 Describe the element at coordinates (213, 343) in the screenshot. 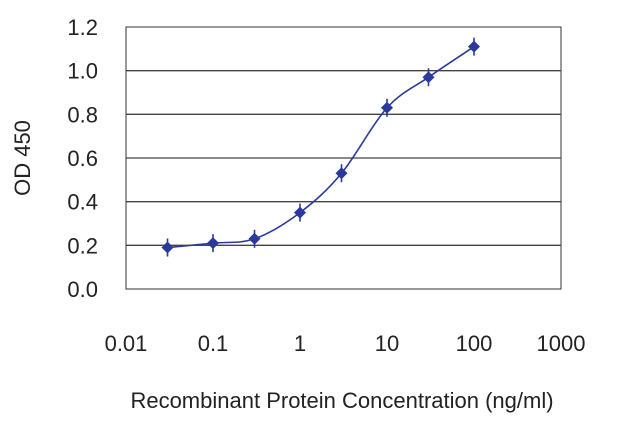

I see `x-tick-label: 0.1` at that location.